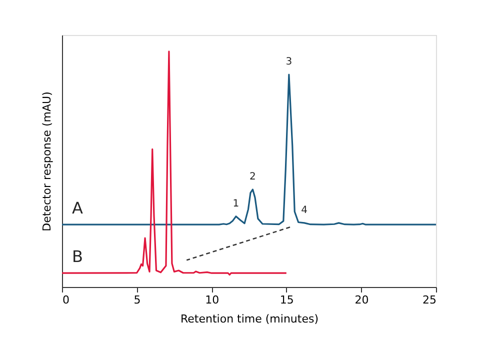 This screenshot has width=500, height=341. Describe the element at coordinates (289, 62) in the screenshot. I see `annotation: 3` at that location.